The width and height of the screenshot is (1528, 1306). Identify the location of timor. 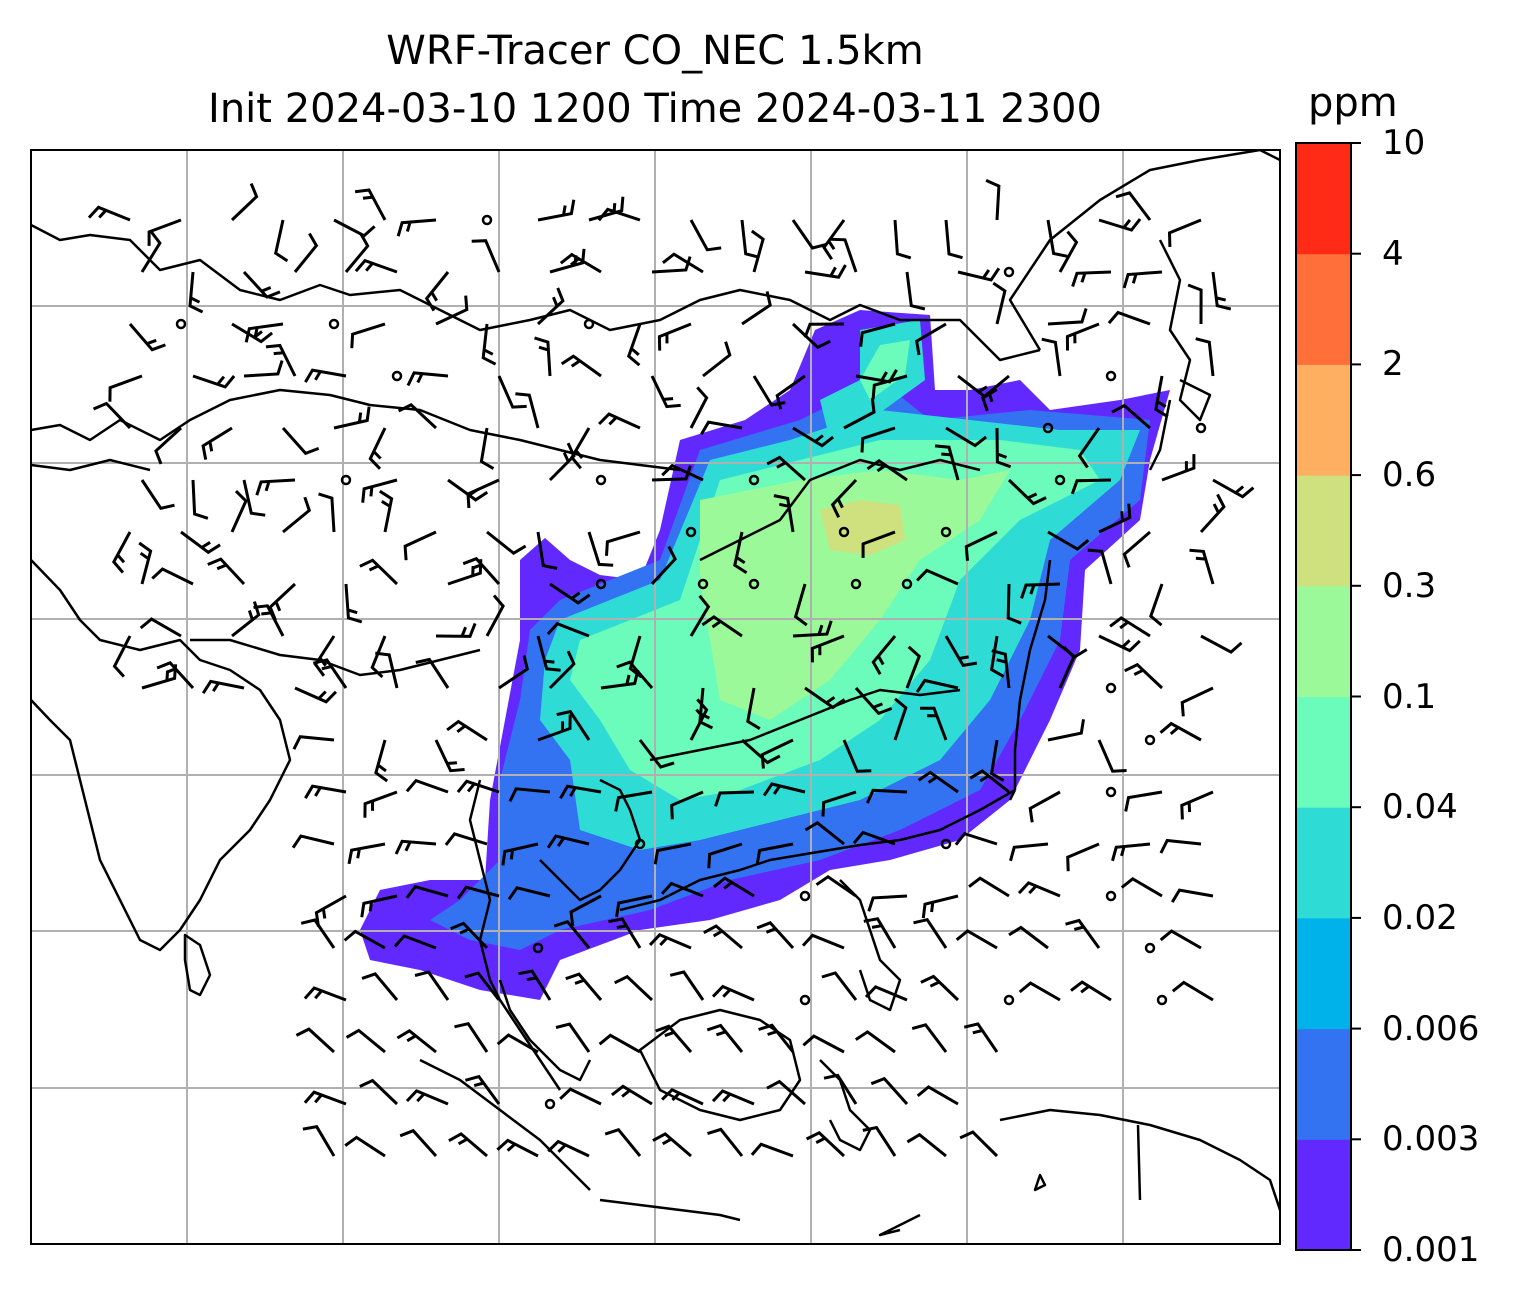
(899, 1225).